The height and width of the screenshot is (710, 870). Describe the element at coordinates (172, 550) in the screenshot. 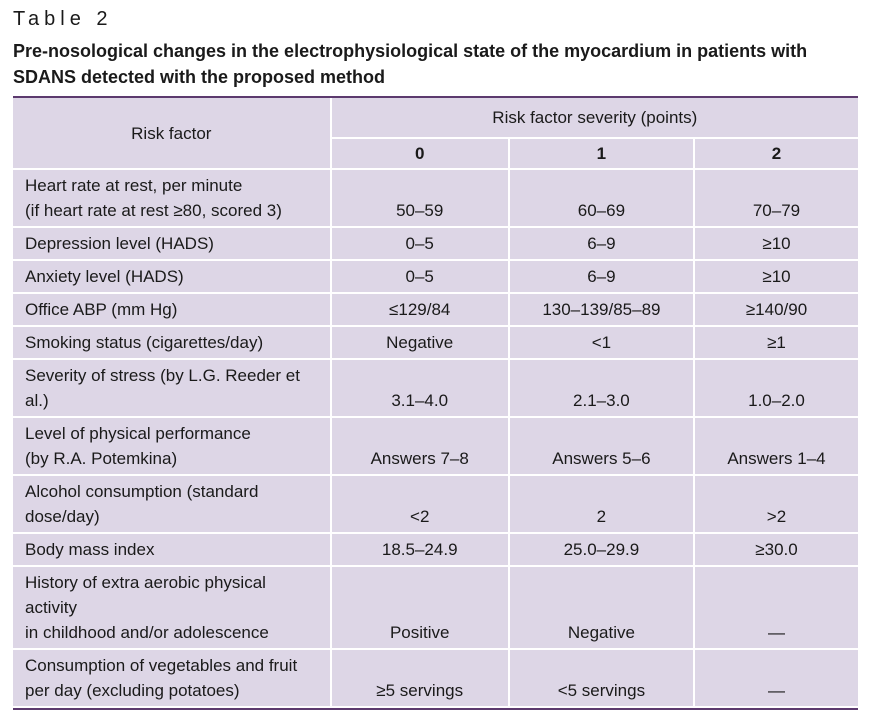

I see `risk-factor-cell: Body mass index` at that location.